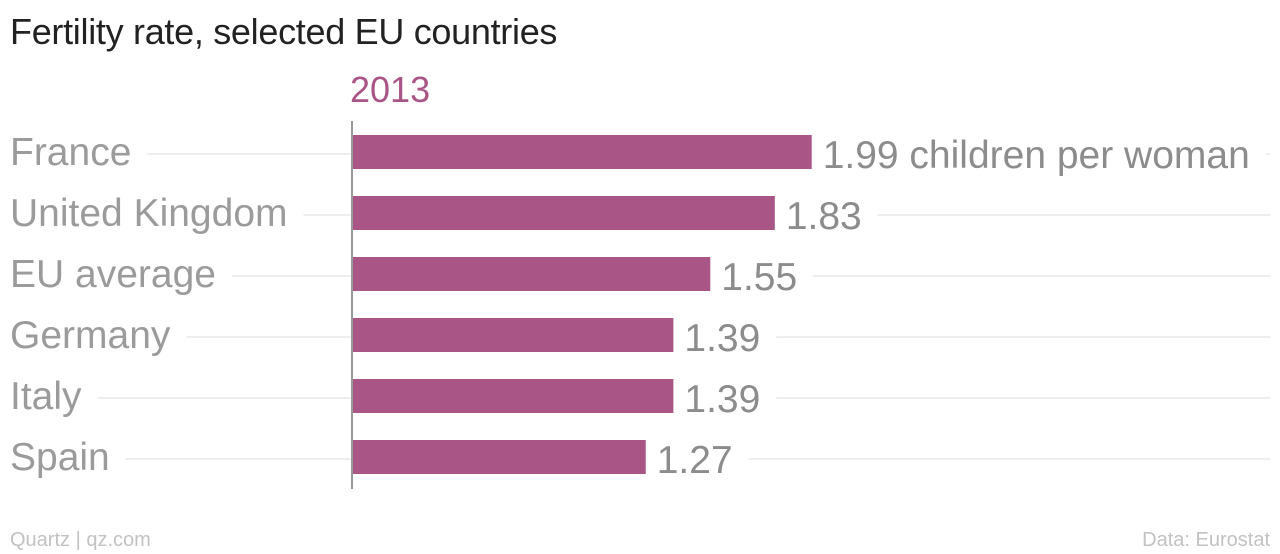  I want to click on category-label: EU average, so click(113, 274).